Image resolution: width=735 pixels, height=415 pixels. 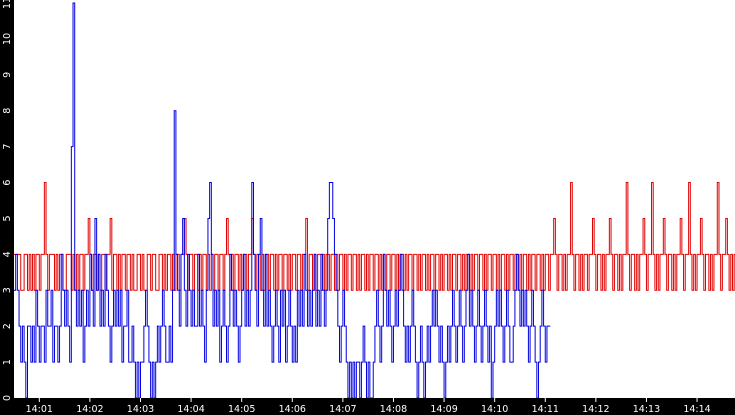 I want to click on y-axis-bar, so click(x=7, y=207).